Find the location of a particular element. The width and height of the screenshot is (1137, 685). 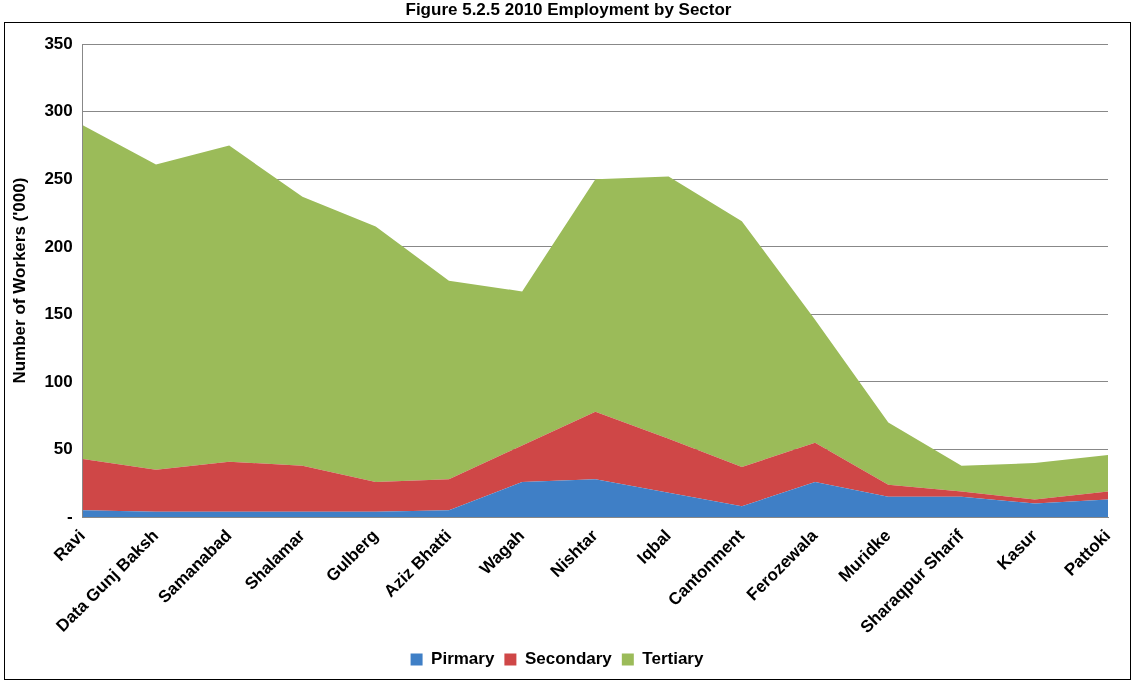

y-tick-label: 200 is located at coordinates (58, 246).